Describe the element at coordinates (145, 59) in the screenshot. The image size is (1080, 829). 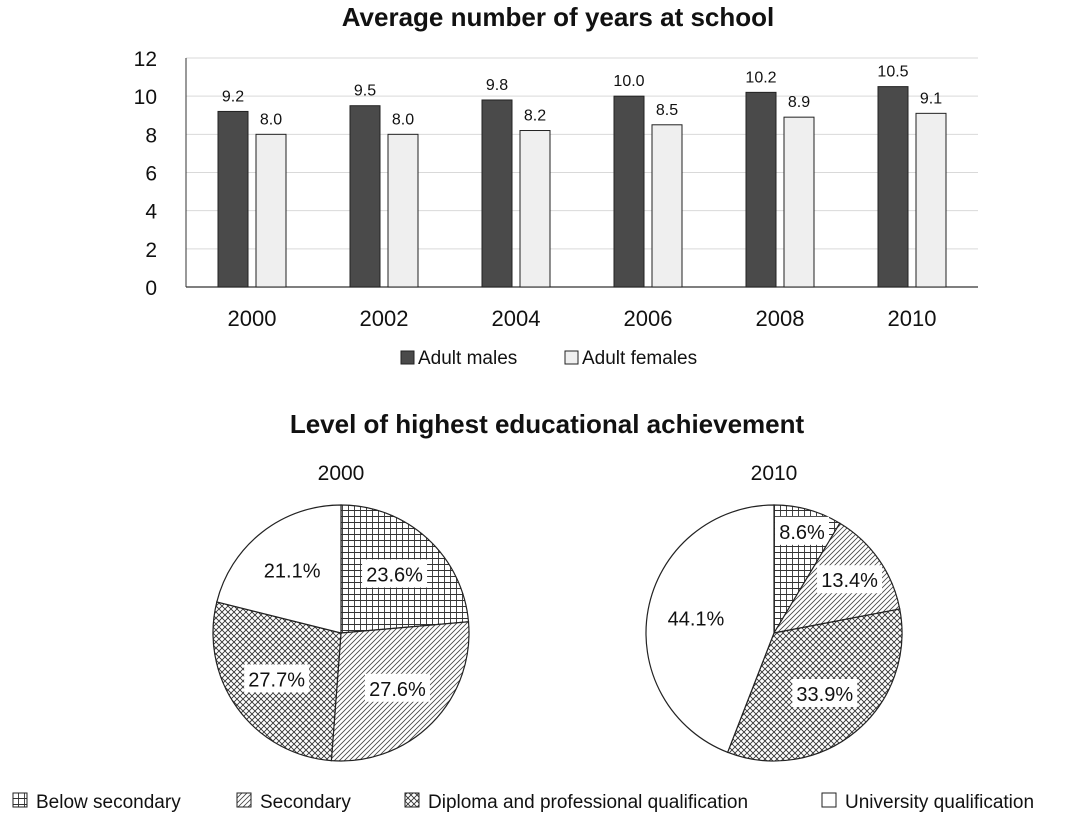
I see `y-tick-label: 12` at that location.